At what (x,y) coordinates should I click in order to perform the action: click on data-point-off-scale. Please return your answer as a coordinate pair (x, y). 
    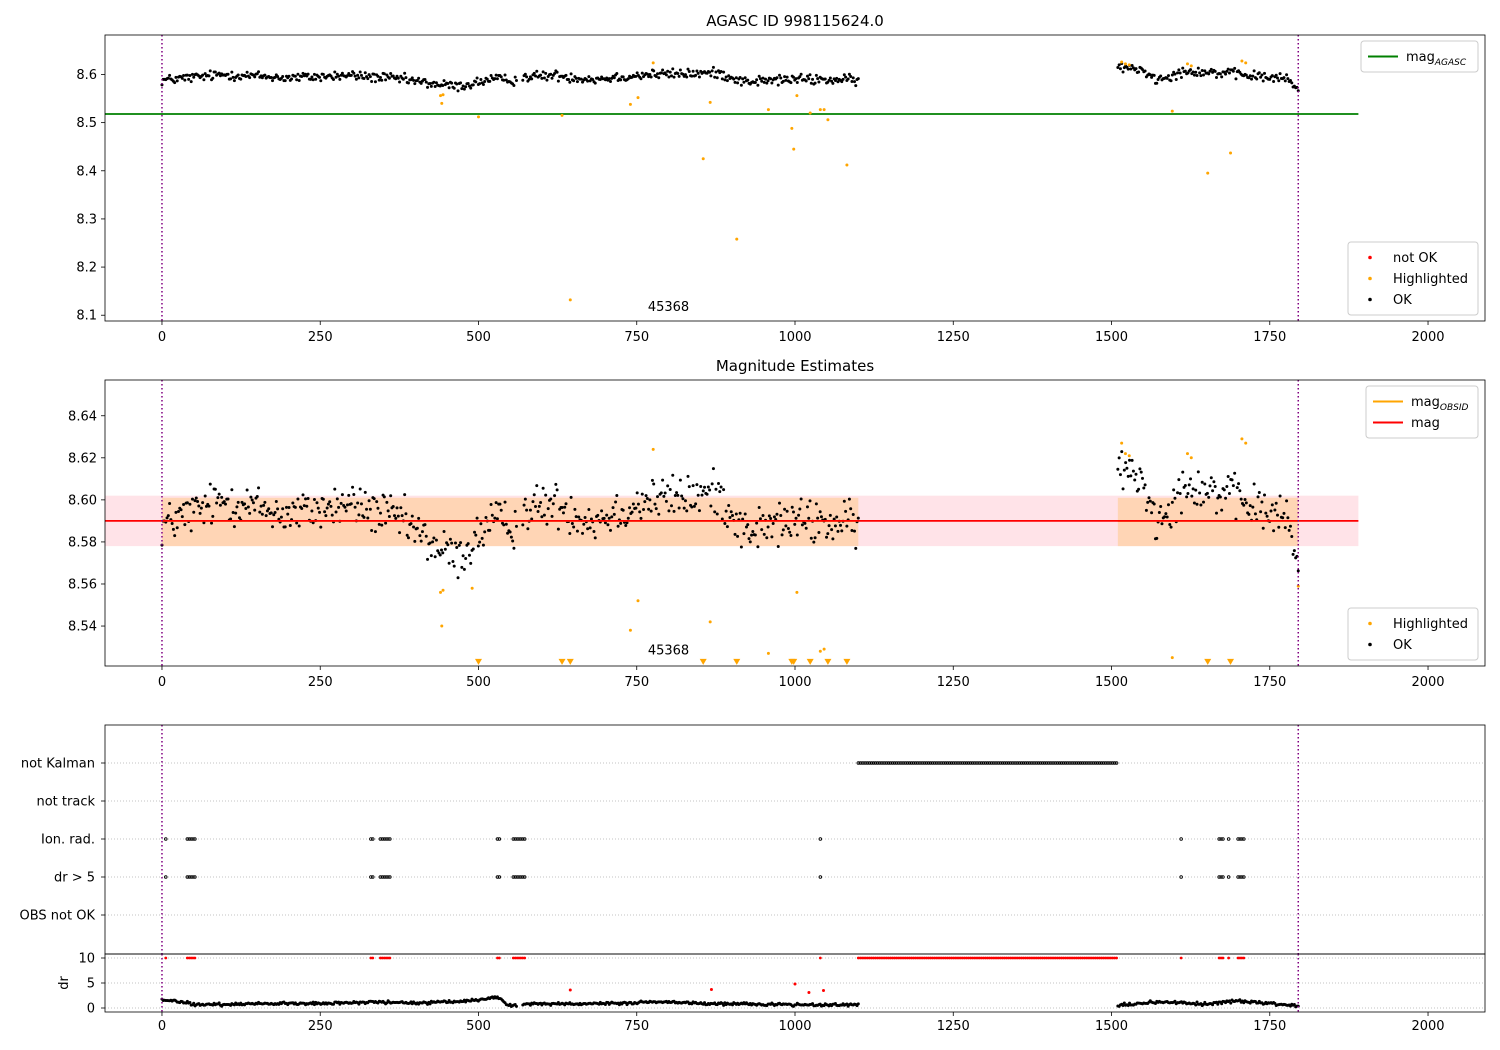
    Looking at the image, I should click on (847, 661).